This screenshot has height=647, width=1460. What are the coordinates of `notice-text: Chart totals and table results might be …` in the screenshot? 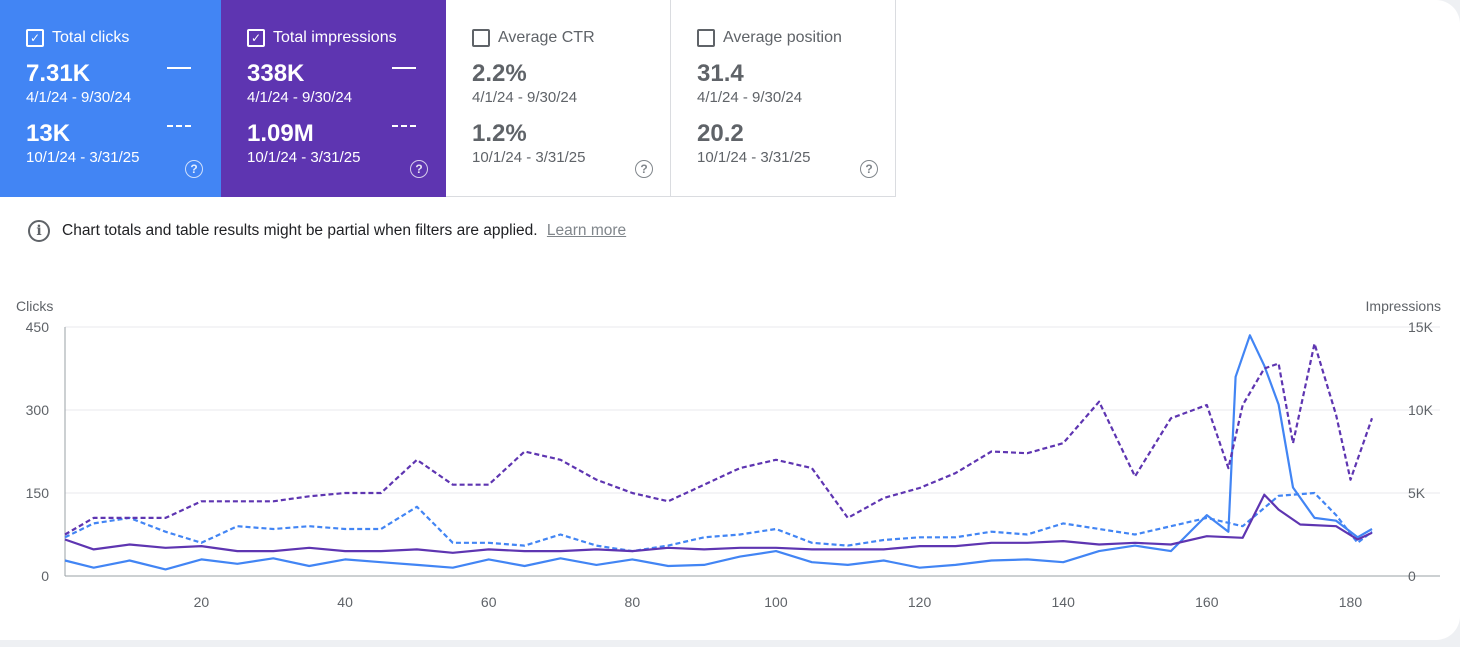 It's located at (300, 230).